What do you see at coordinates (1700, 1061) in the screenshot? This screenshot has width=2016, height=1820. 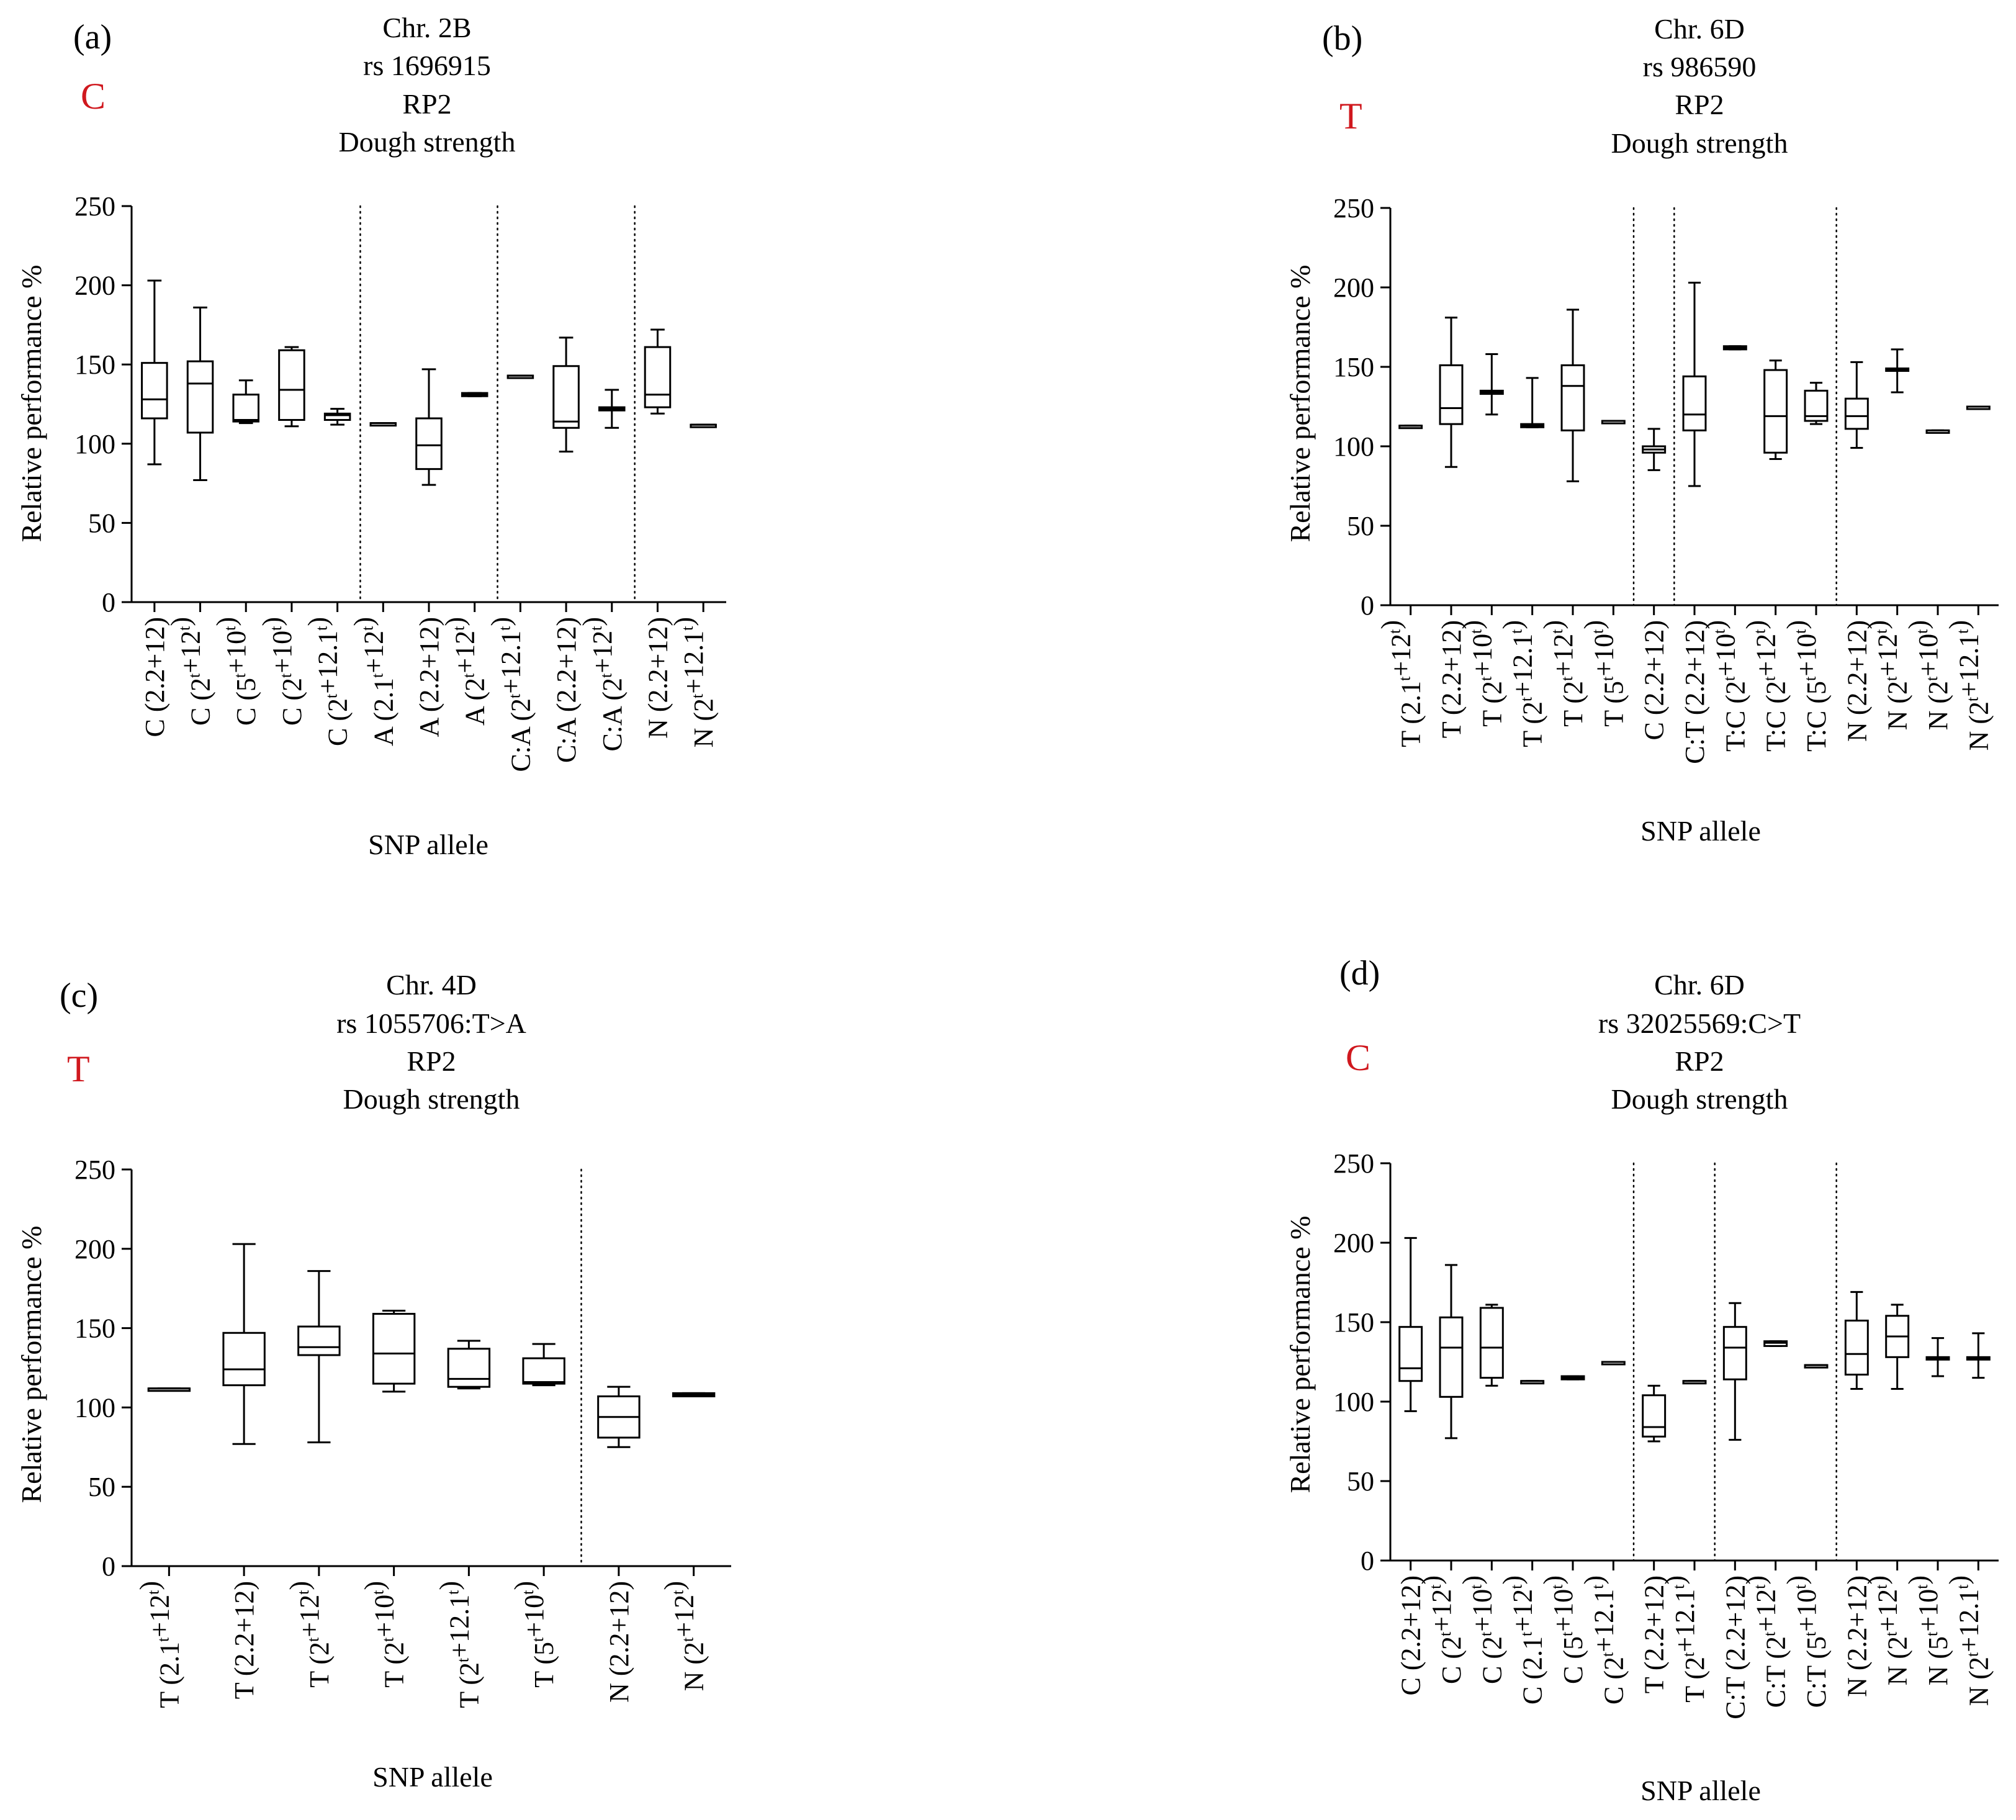 I see `title-environment: RP2` at bounding box center [1700, 1061].